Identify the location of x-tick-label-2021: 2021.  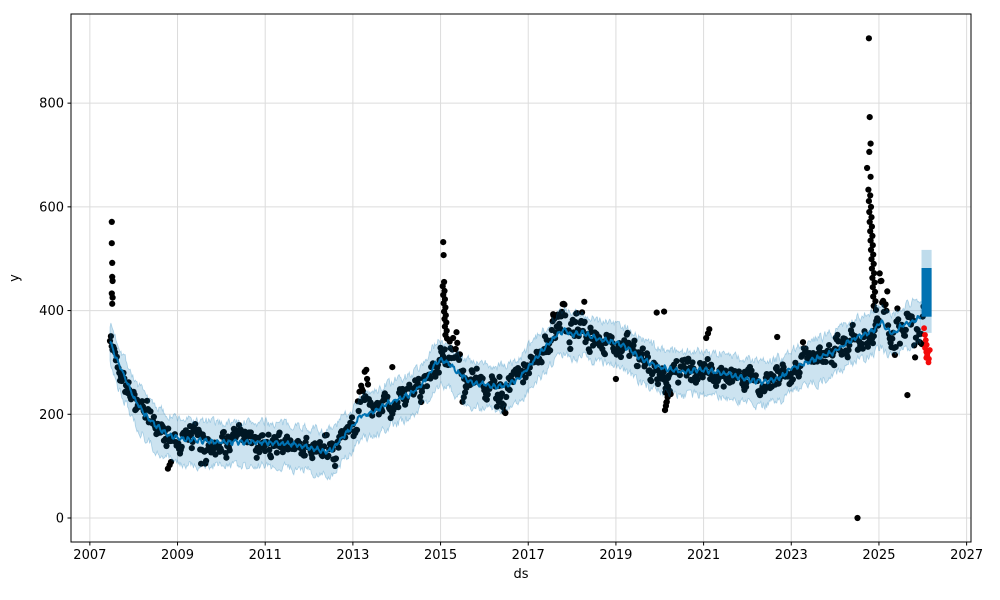
(703, 555).